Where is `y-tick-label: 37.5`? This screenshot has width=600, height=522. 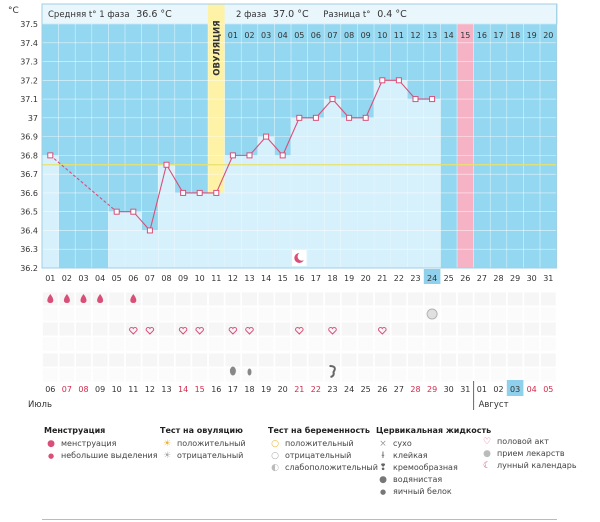 y-tick-label: 37.5 is located at coordinates (29, 24).